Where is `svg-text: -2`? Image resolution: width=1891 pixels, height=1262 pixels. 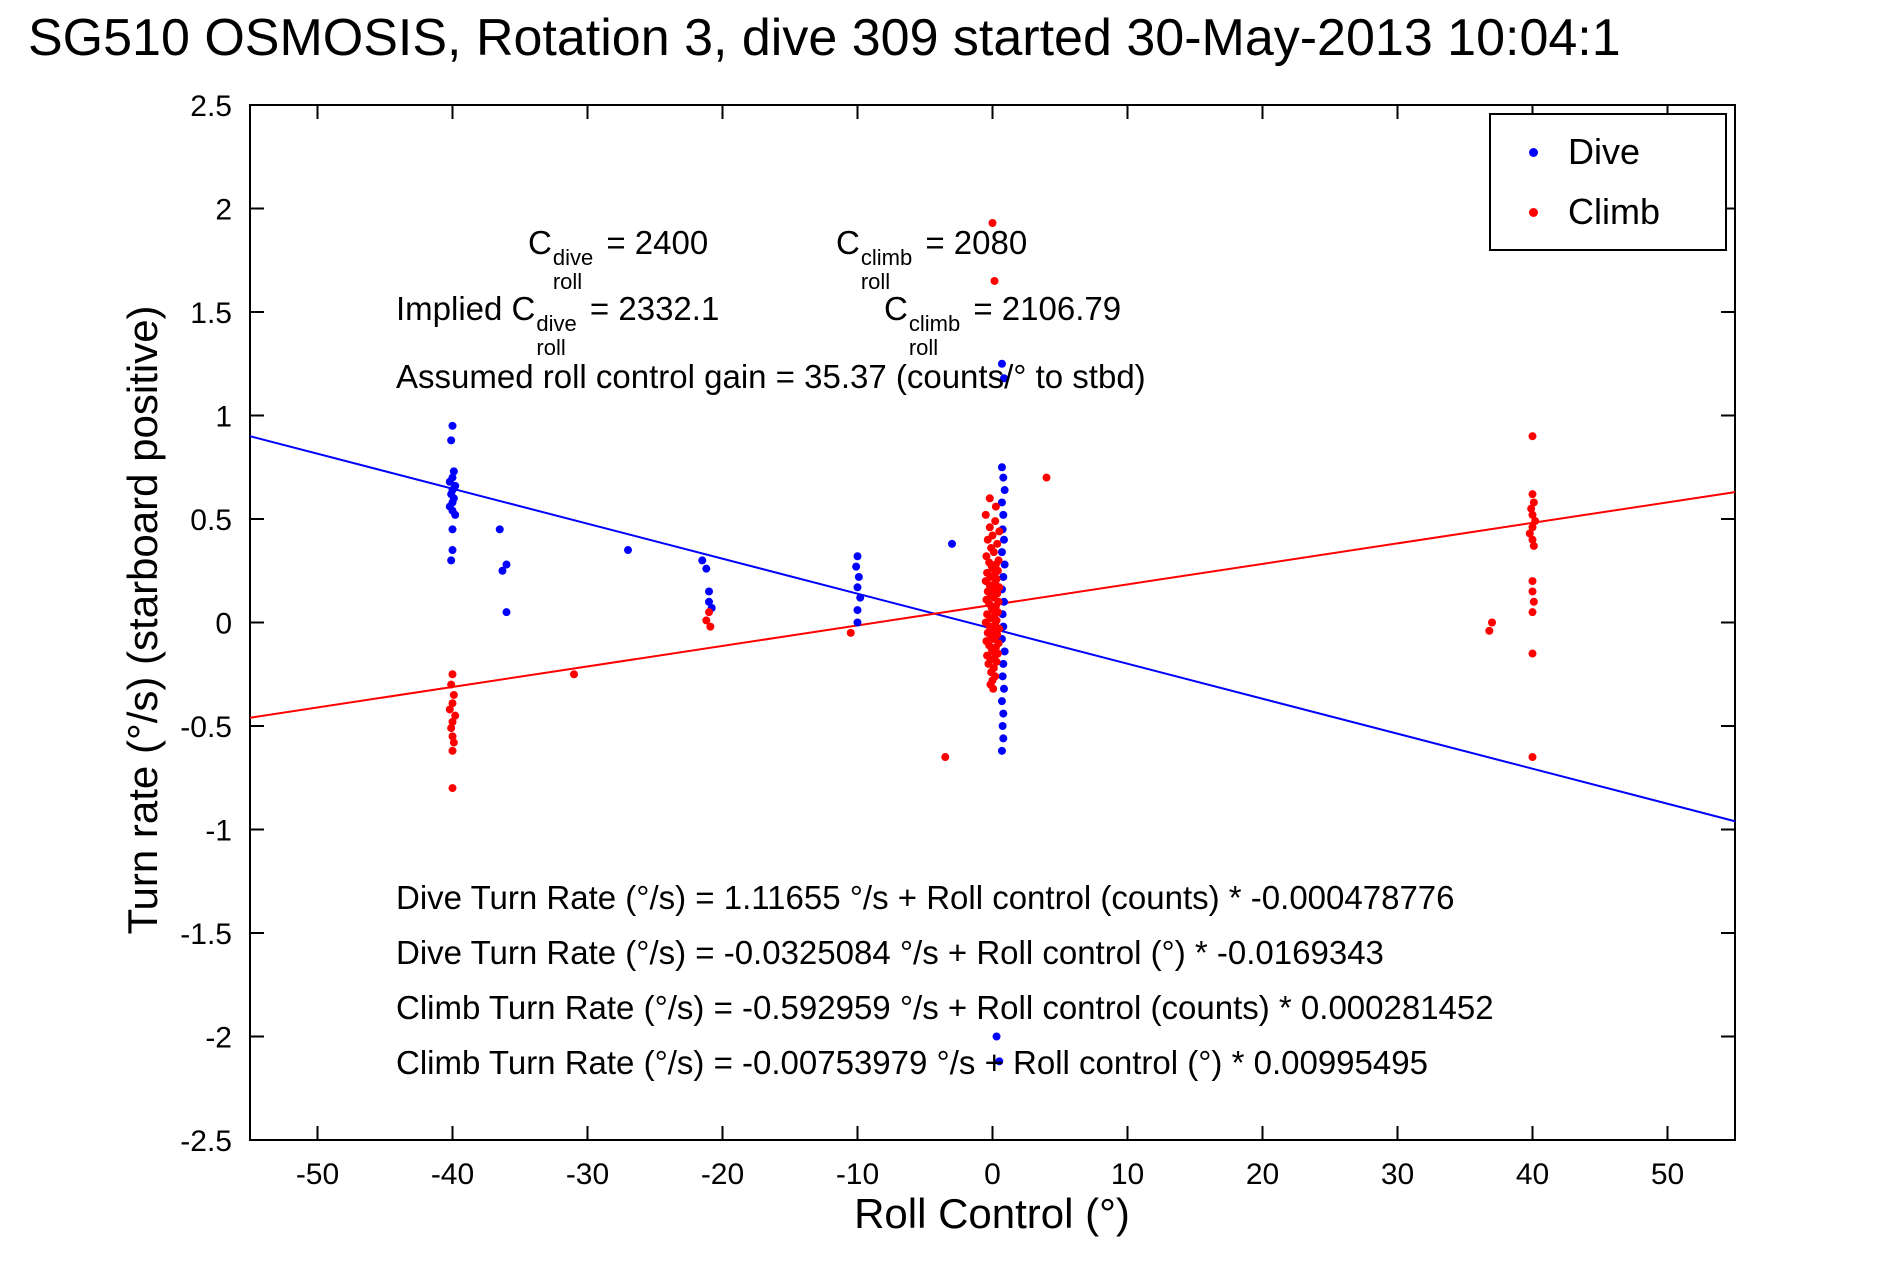
svg-text: -2 is located at coordinates (218, 1038).